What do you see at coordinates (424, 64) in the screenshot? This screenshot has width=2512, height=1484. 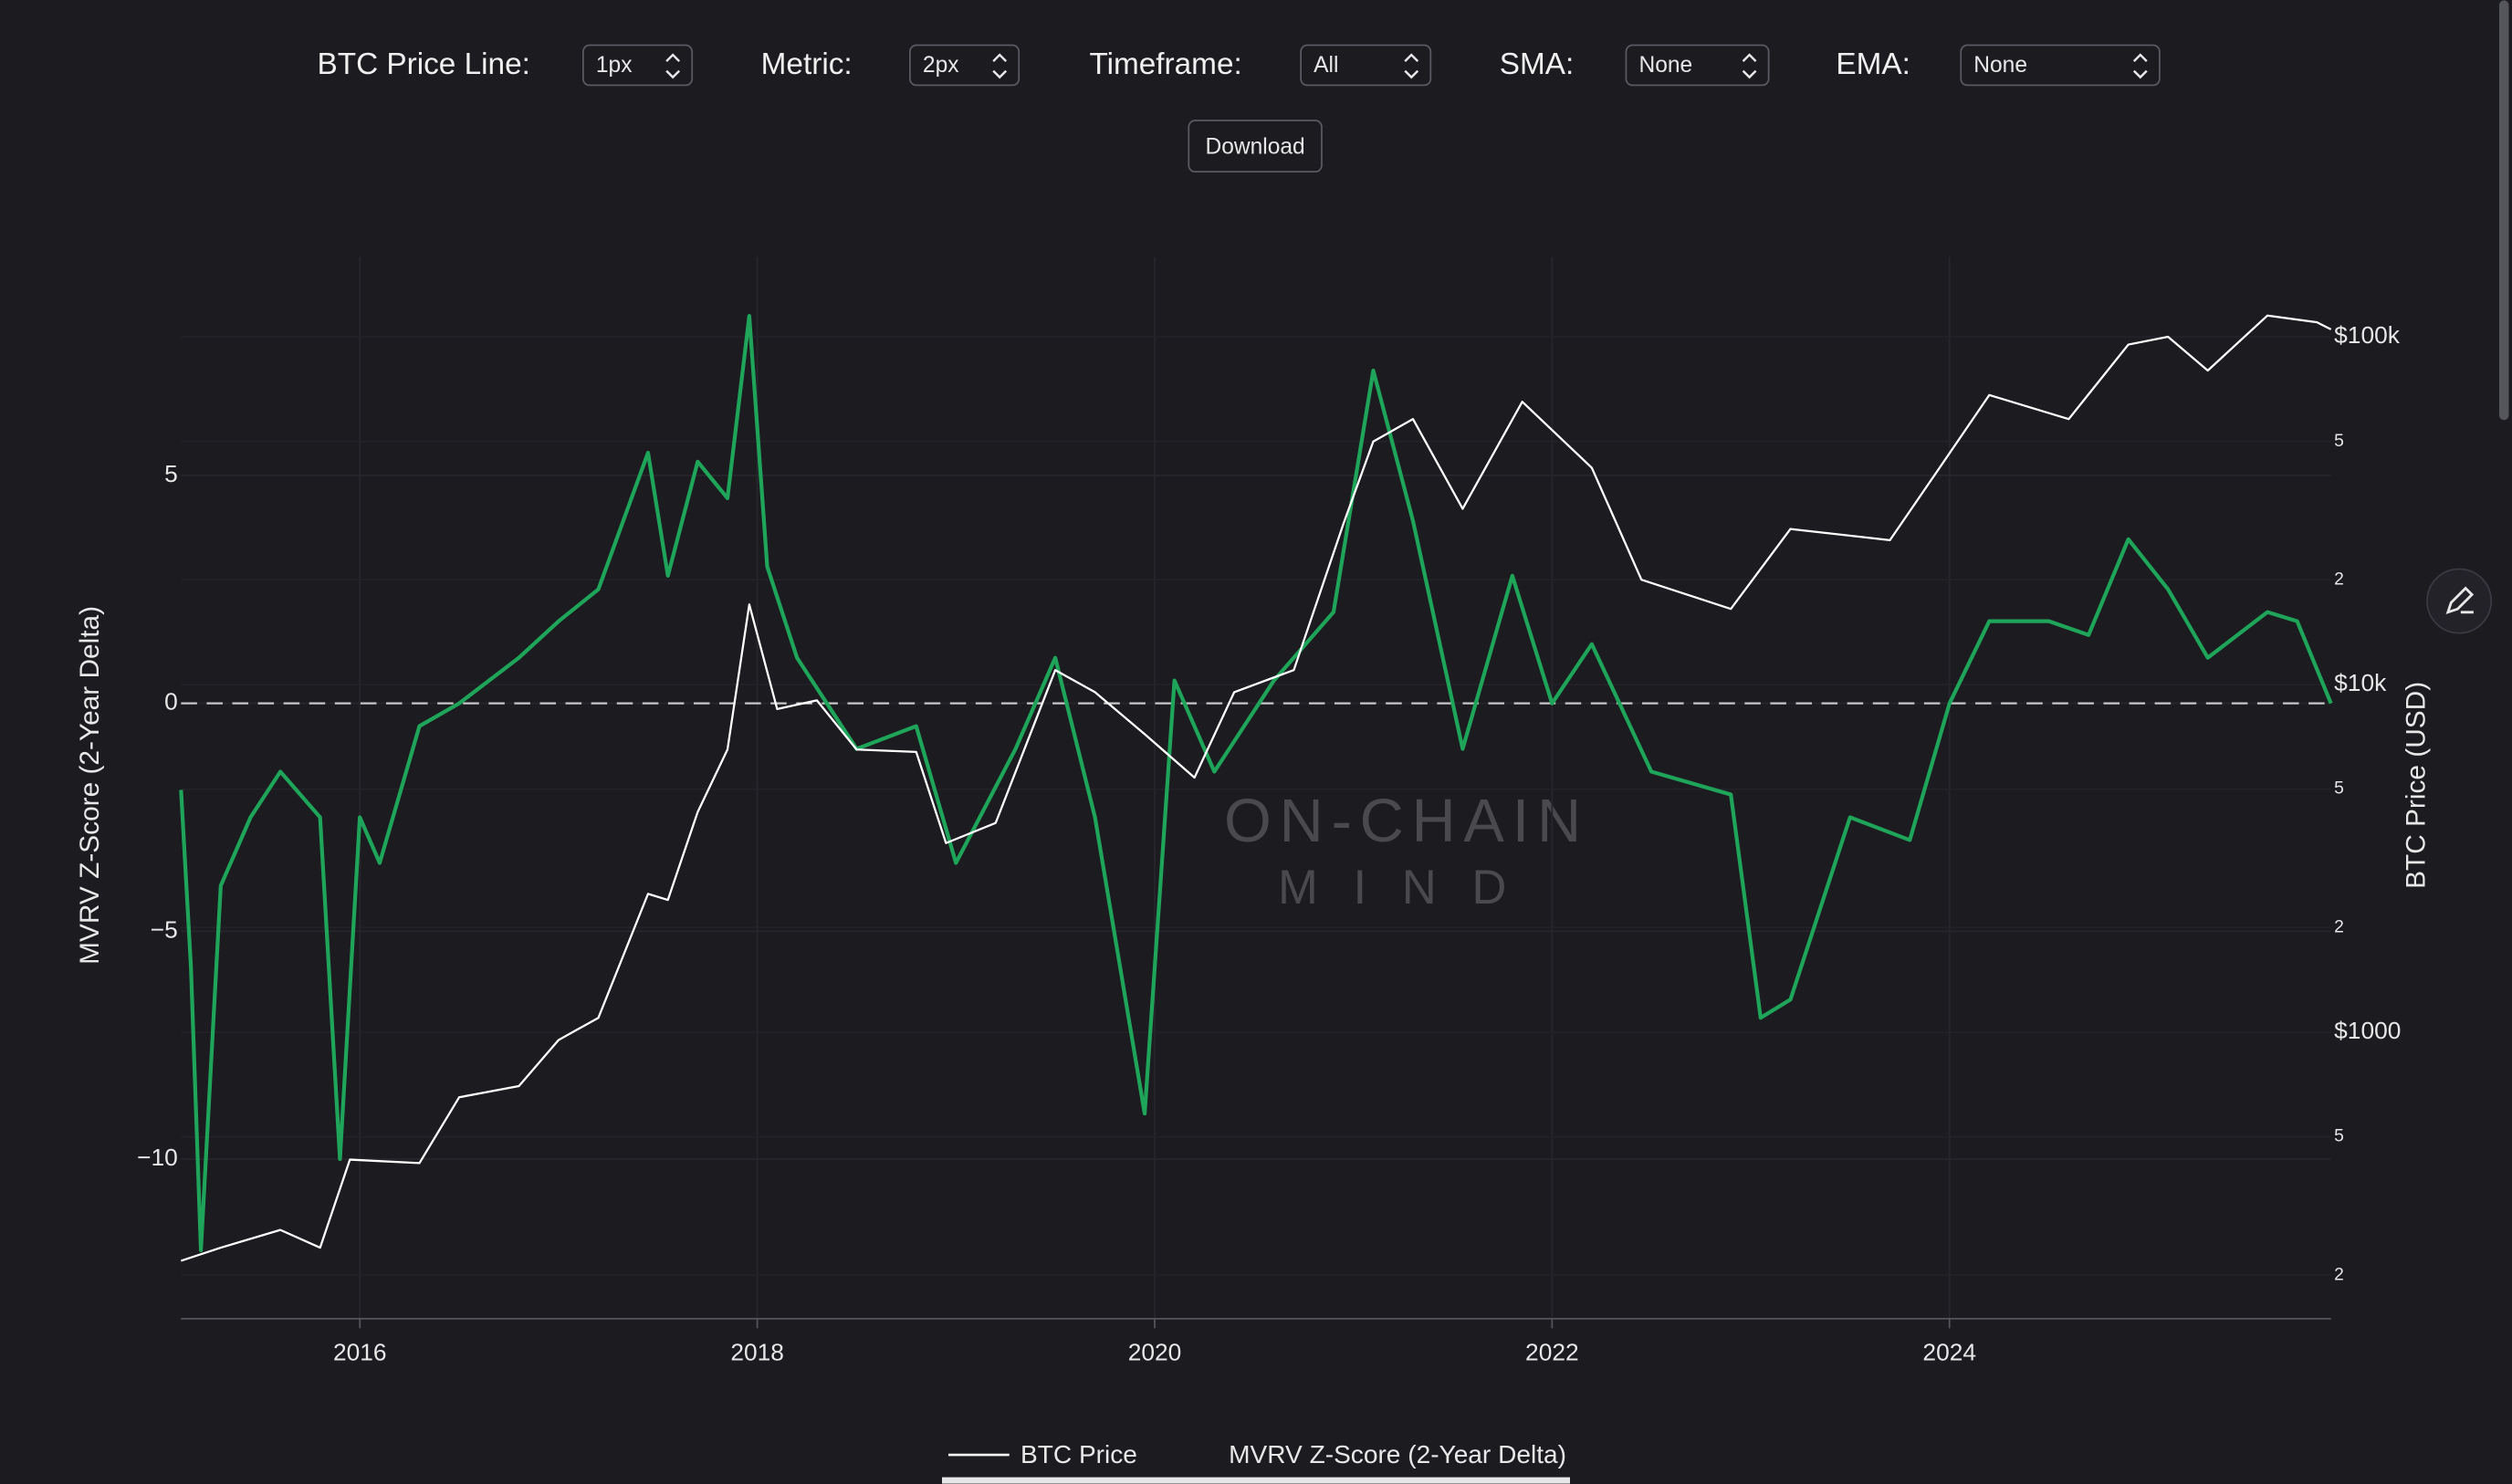 I see `control-label: BTC Price Line:` at bounding box center [424, 64].